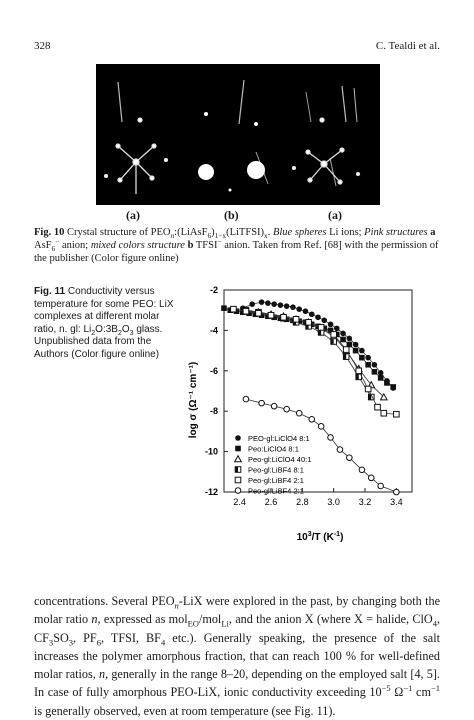  What do you see at coordinates (231, 215) in the screenshot?
I see `panel-label: (b)` at bounding box center [231, 215].